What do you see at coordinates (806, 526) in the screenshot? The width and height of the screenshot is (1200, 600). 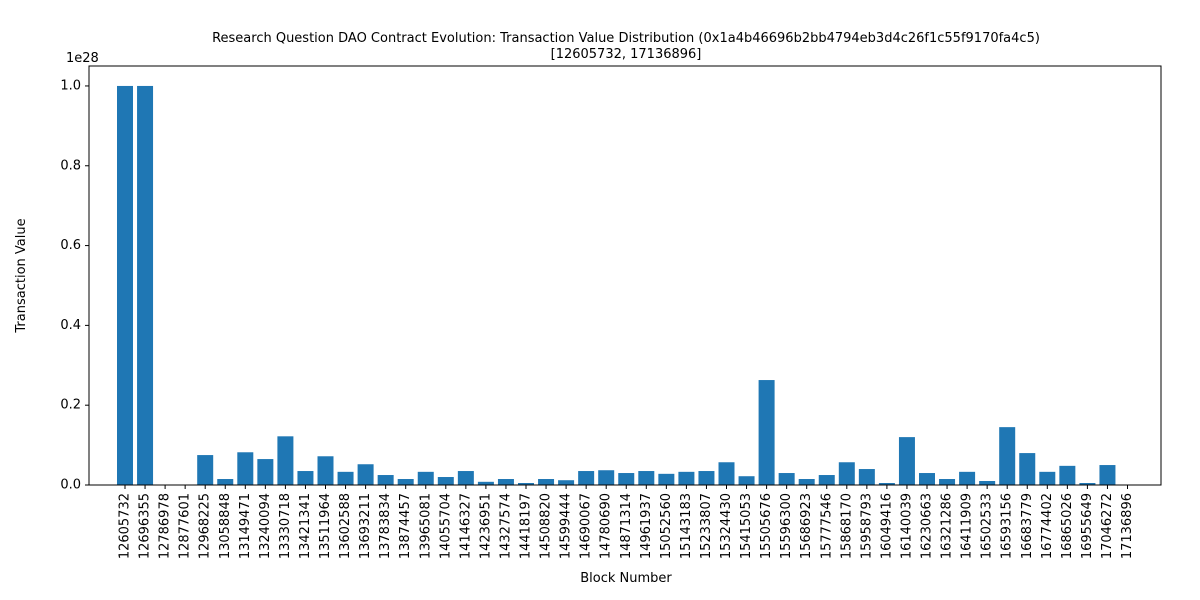 I see `x-tick-label: 15686923` at bounding box center [806, 526].